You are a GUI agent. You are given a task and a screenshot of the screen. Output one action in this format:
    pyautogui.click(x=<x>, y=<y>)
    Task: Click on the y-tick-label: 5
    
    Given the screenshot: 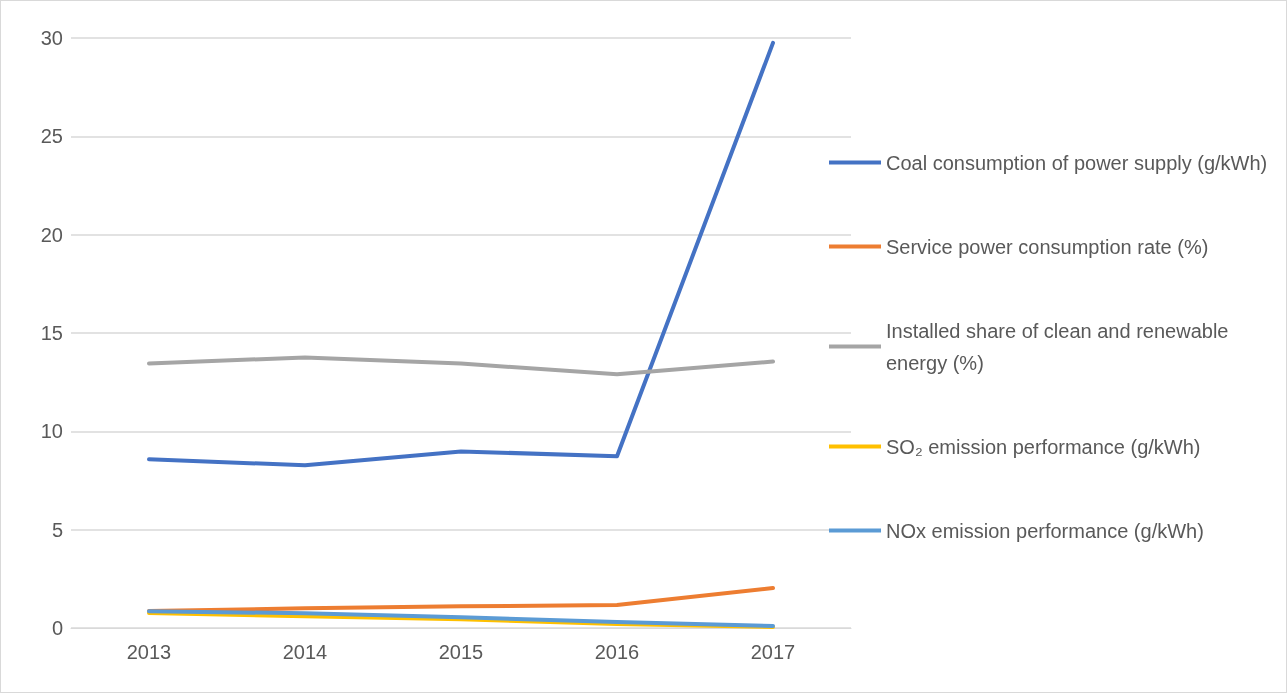 What is the action you would take?
    pyautogui.click(x=57, y=529)
    